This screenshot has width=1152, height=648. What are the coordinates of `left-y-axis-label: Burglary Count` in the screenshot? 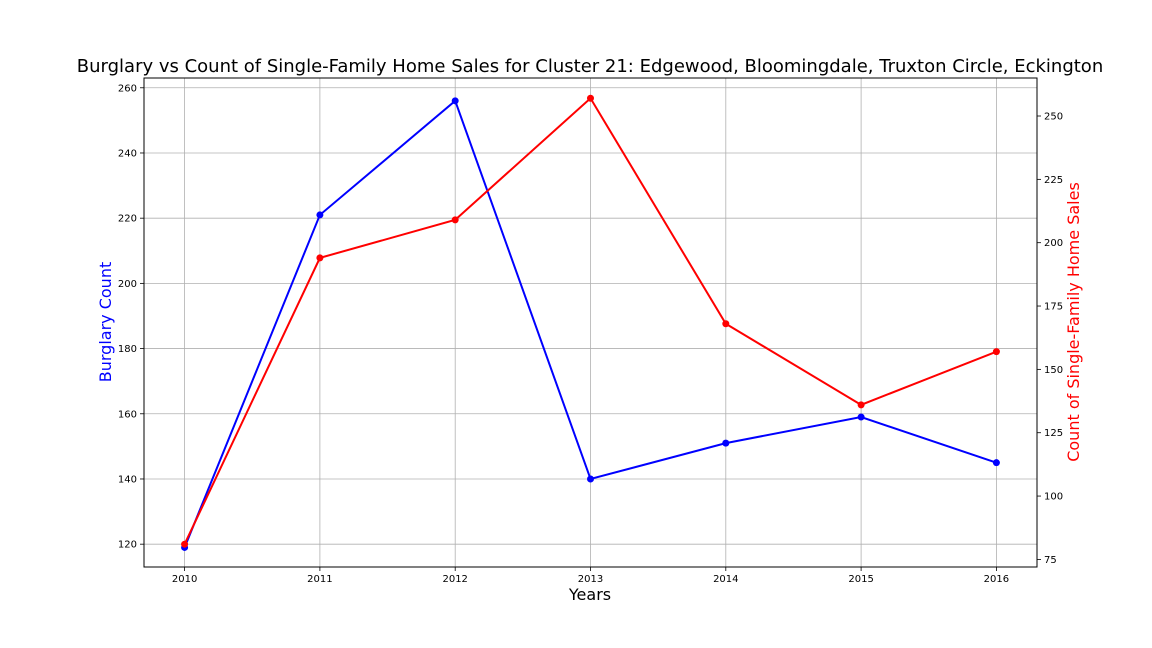 It's located at (105, 322).